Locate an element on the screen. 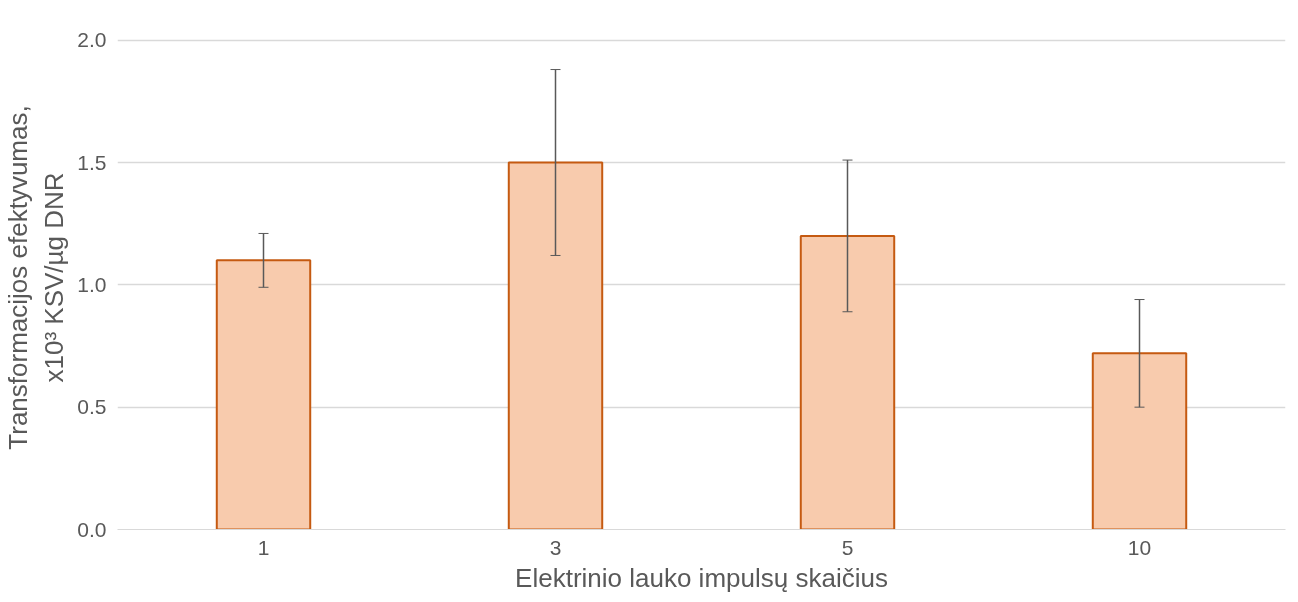 The width and height of the screenshot is (1298, 602). x-axis-title: Elektrinio lauko impulsų skaičius is located at coordinates (701, 577).